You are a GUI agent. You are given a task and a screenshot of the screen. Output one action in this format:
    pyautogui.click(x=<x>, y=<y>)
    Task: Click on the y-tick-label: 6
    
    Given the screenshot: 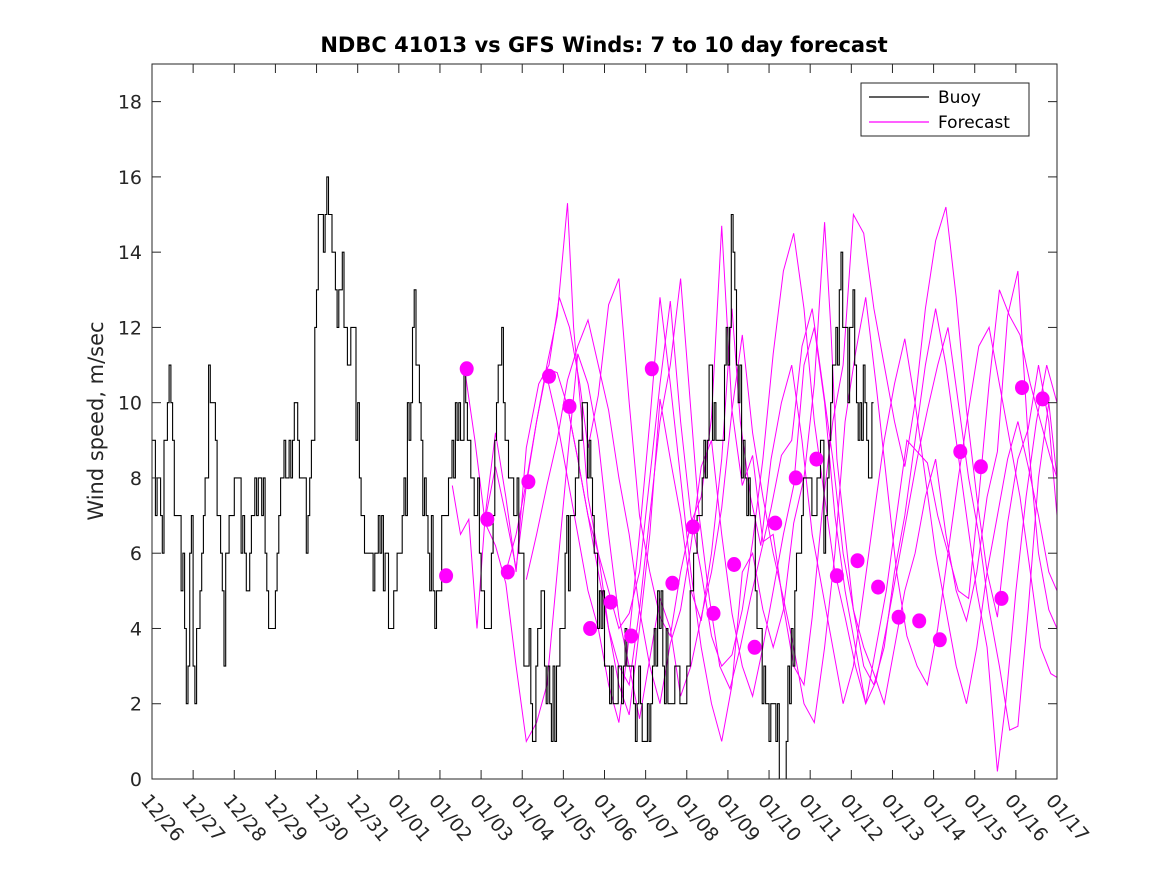 What is the action you would take?
    pyautogui.click(x=136, y=554)
    